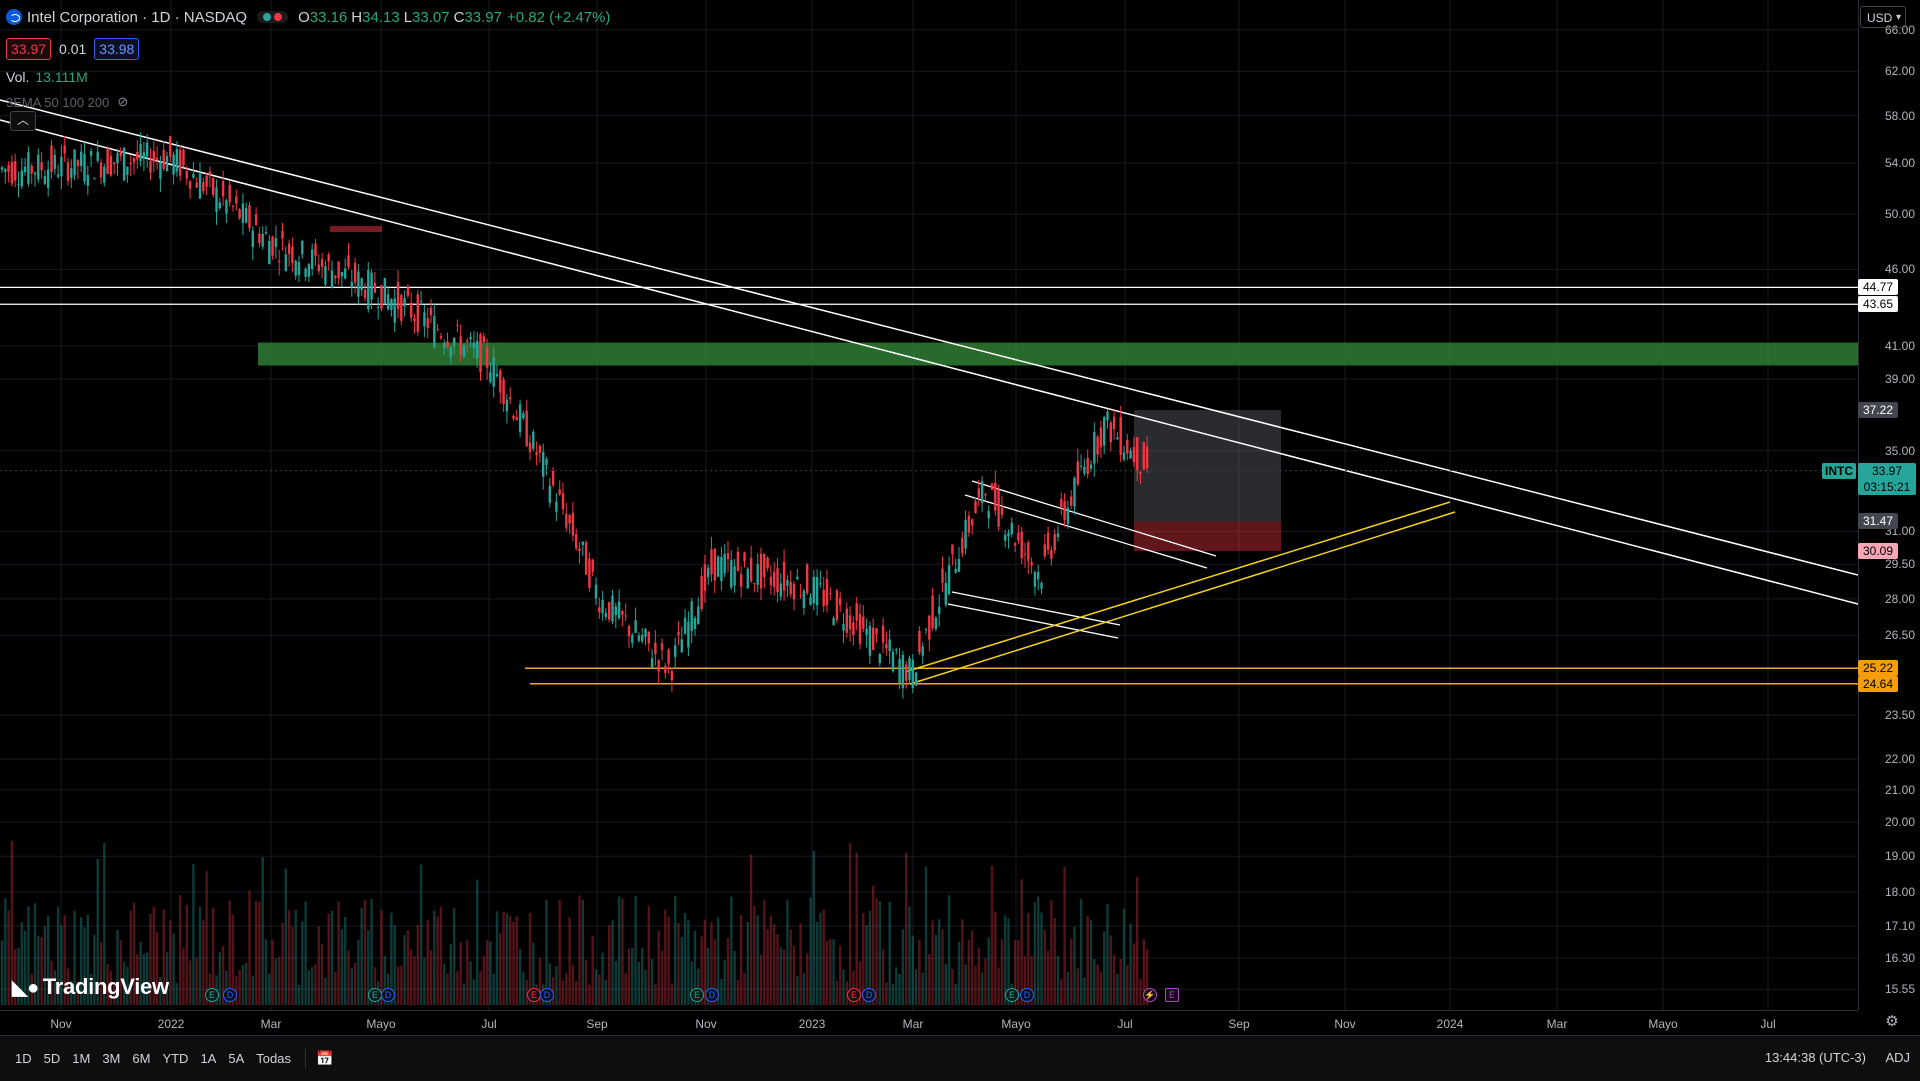  I want to click on range-button-6m: 6M, so click(141, 1058).